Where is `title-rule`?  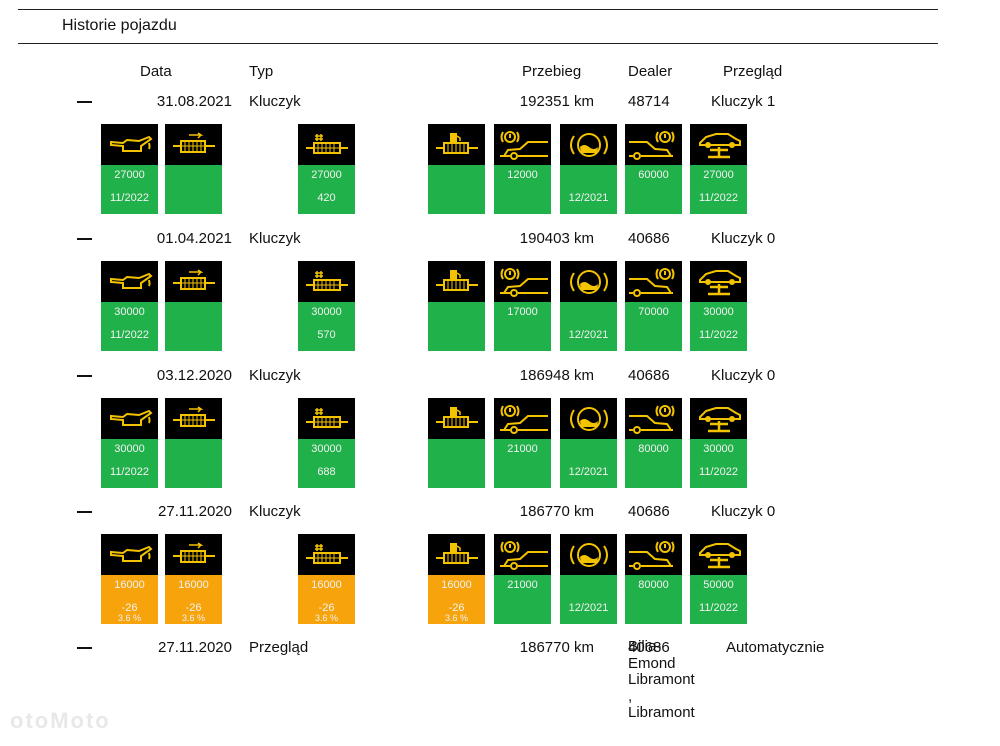
title-rule is located at coordinates (478, 43).